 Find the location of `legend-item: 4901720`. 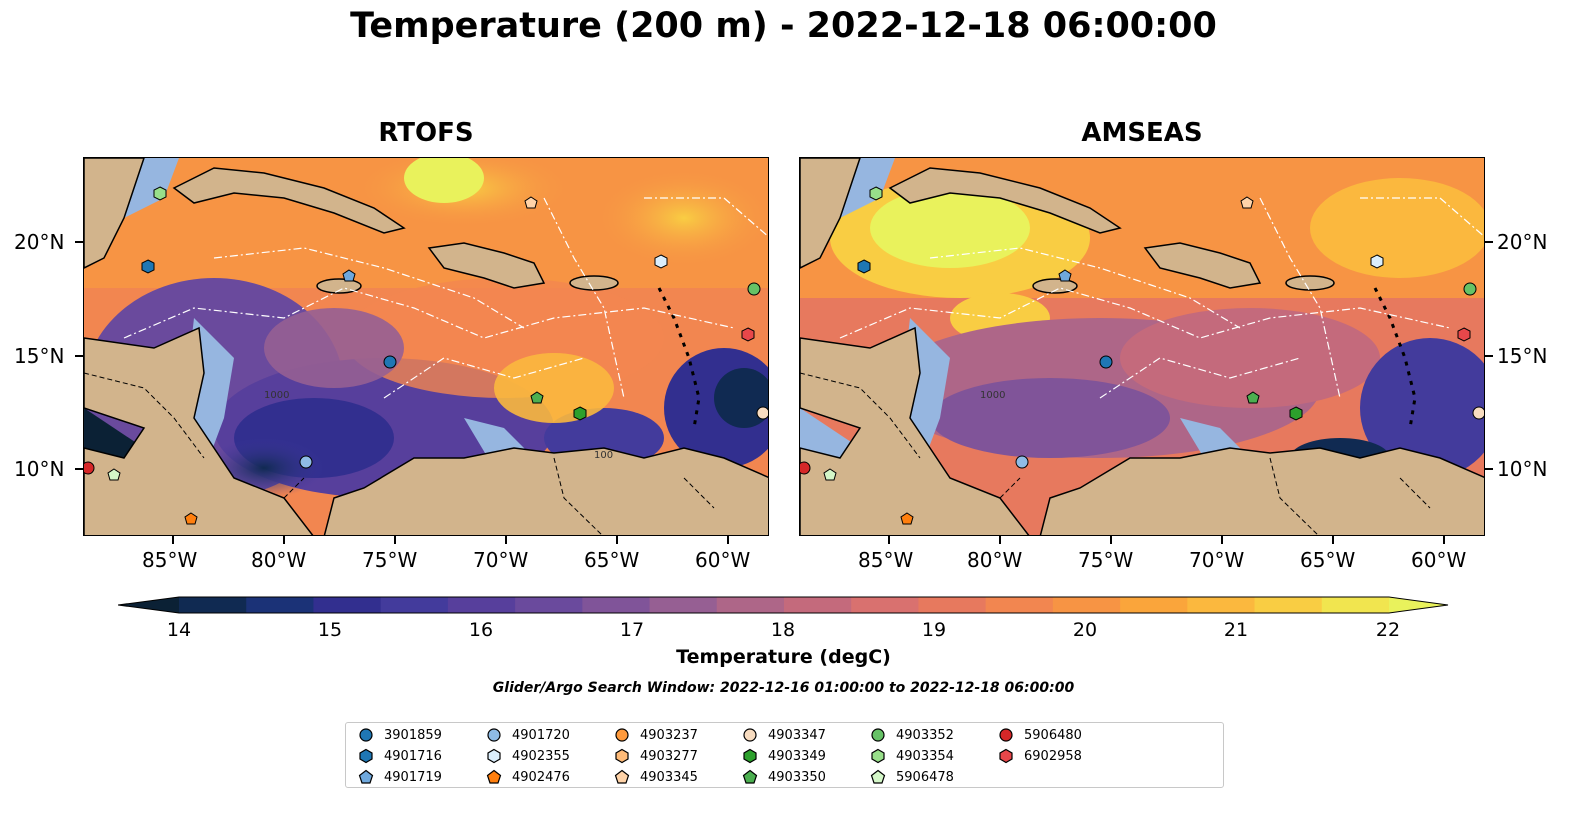

legend-item: 4901720 is located at coordinates (528, 735).